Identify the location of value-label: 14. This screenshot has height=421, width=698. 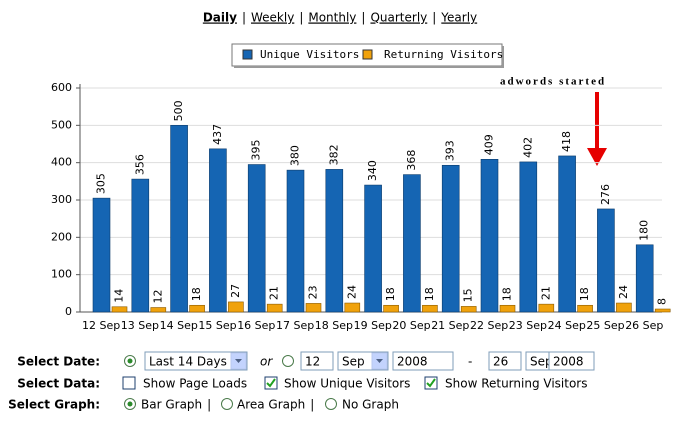
(119, 296).